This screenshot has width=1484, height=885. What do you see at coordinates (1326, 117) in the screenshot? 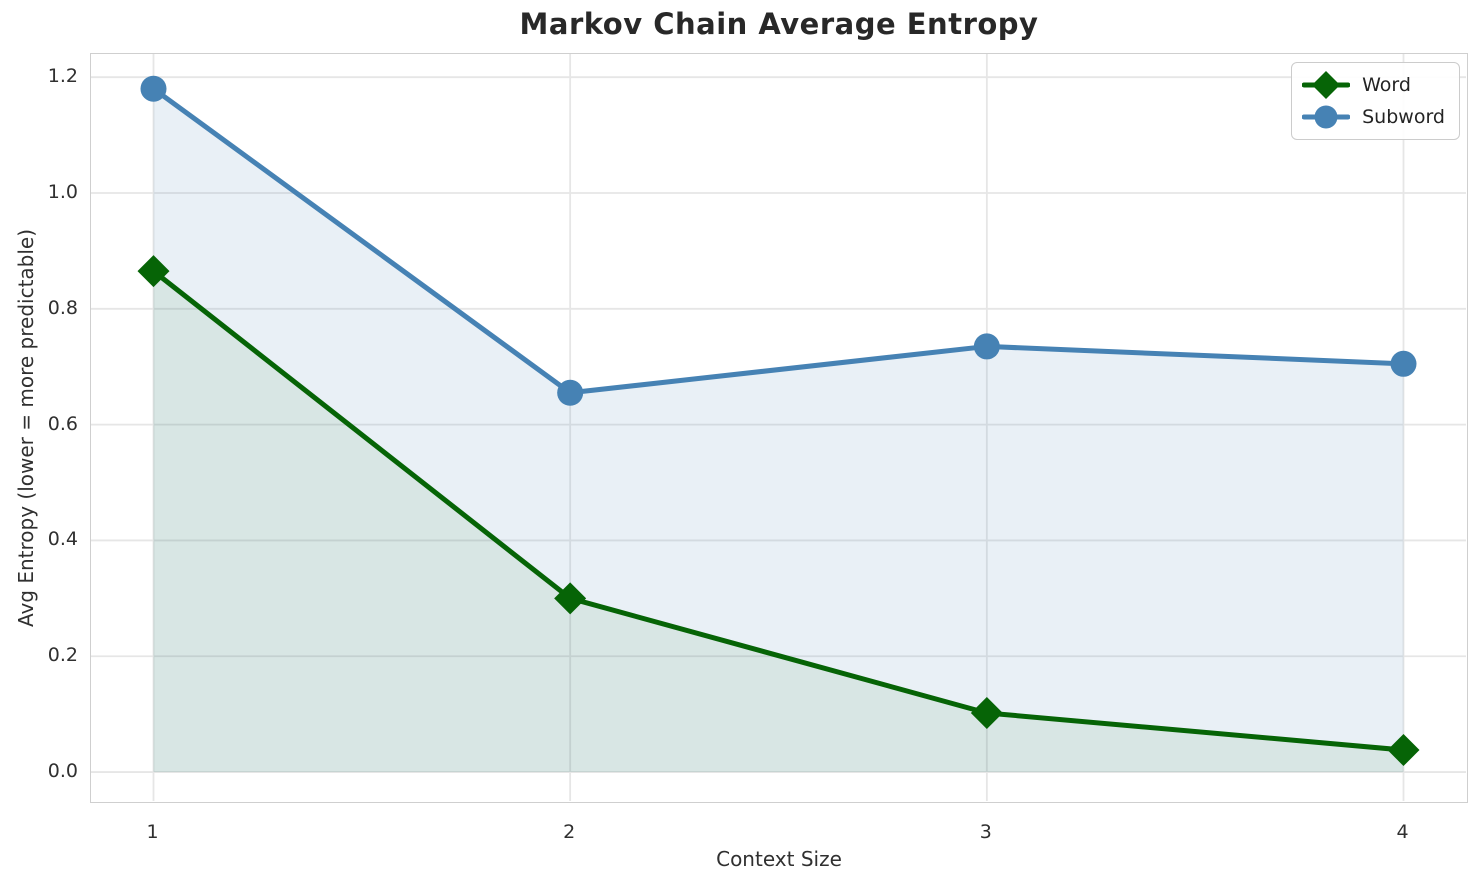
I see `legend-circle-icon` at bounding box center [1326, 117].